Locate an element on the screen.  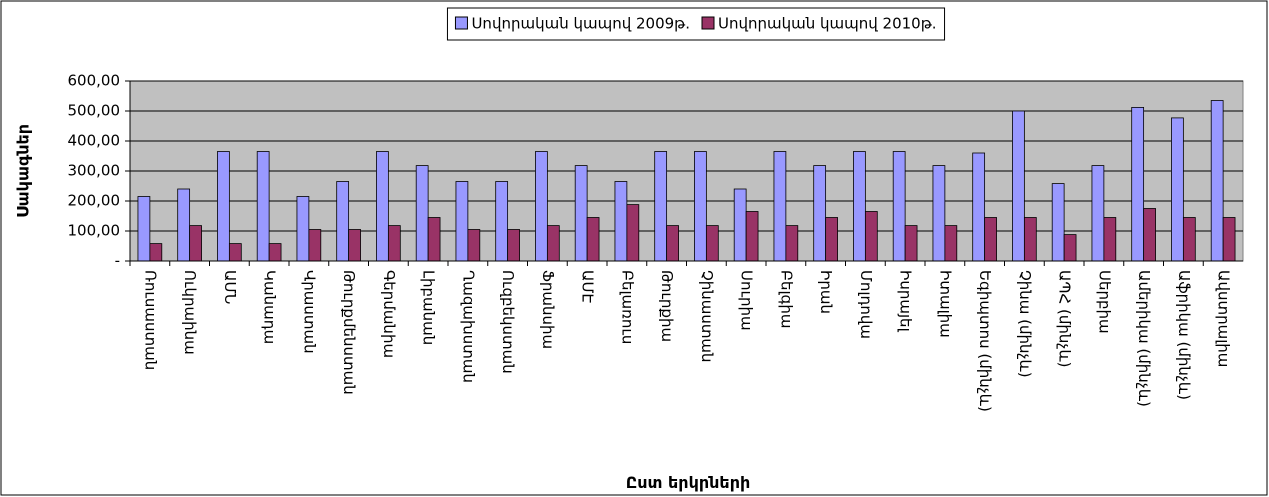
x-axis-label: Ըստ երկրների is located at coordinates (688, 482).